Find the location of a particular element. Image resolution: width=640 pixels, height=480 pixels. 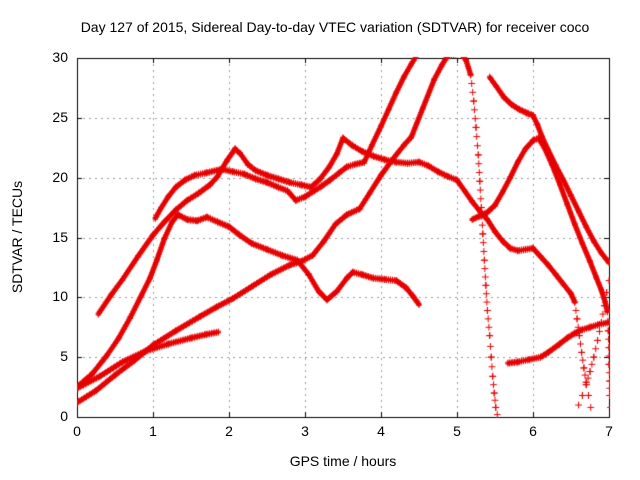

y-axis-label: SDTVAR / TECUs is located at coordinates (17, 237).